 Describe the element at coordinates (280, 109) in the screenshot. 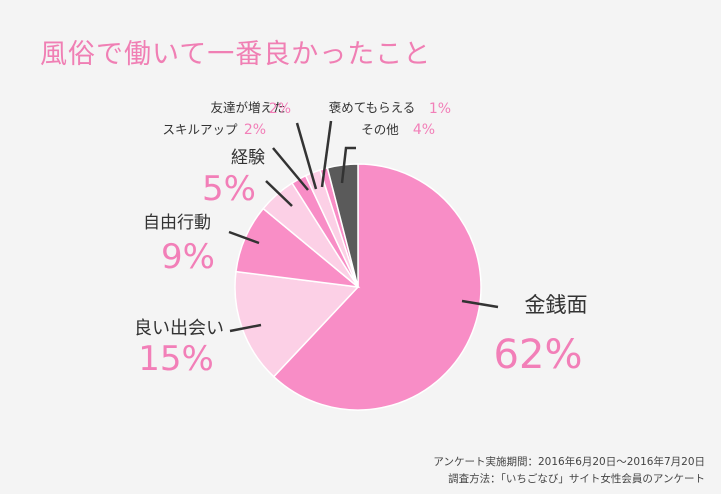

I see `slice-value-4: 2%` at that location.